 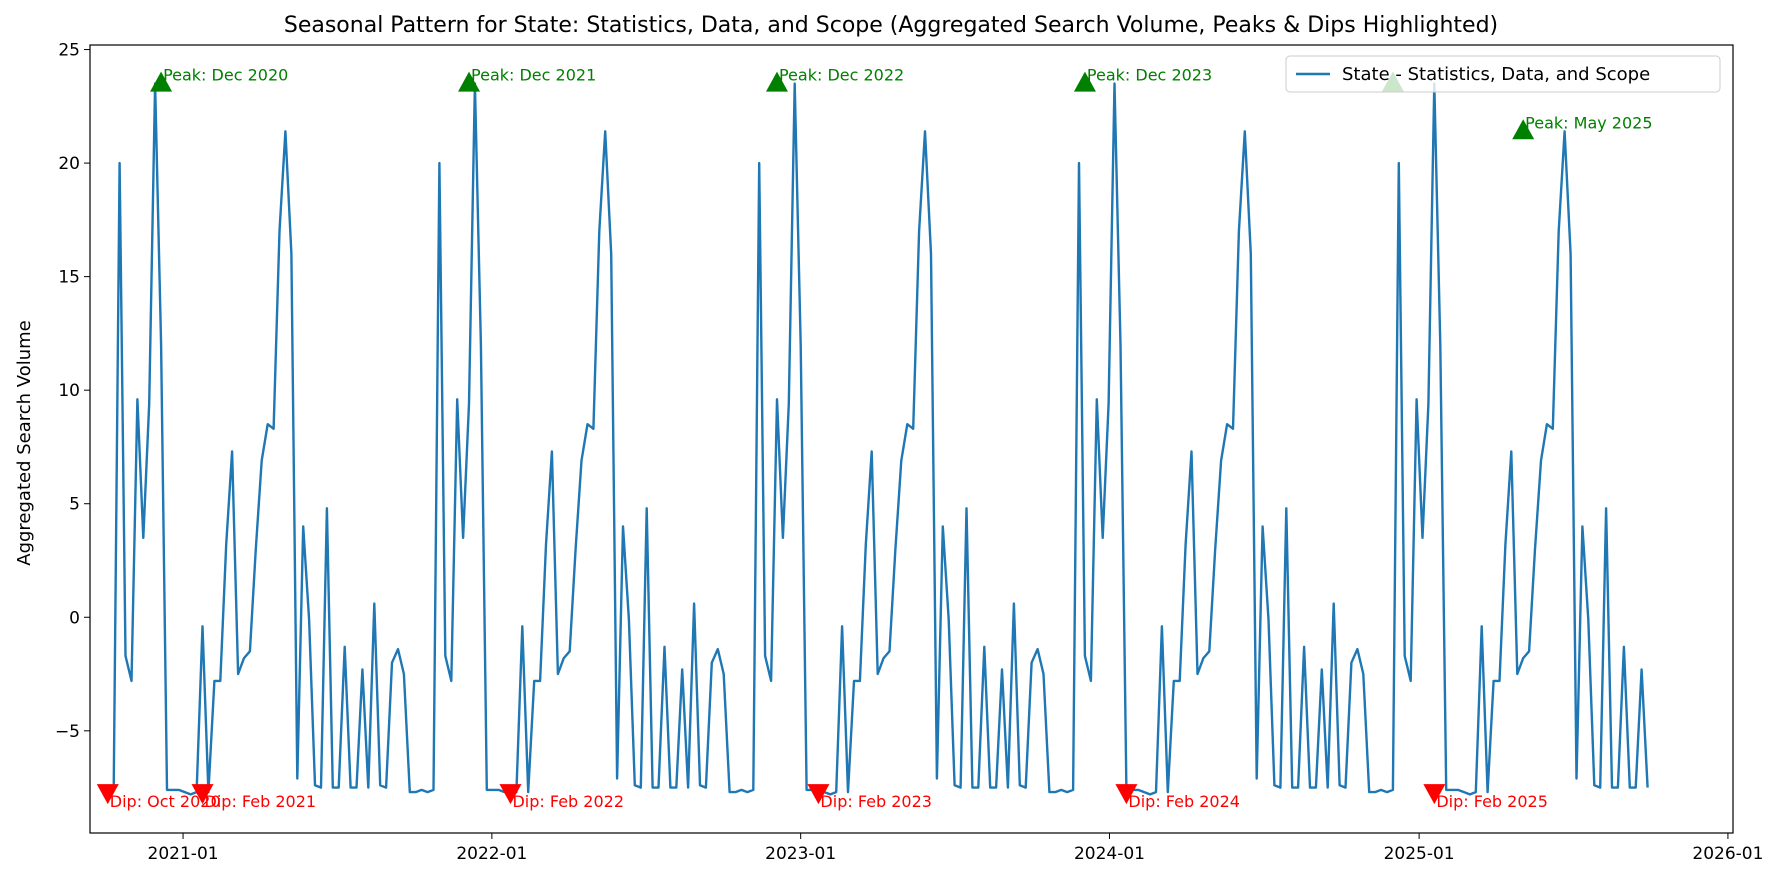 I want to click on x-tick-label: 2026-01, so click(x=1727, y=854).